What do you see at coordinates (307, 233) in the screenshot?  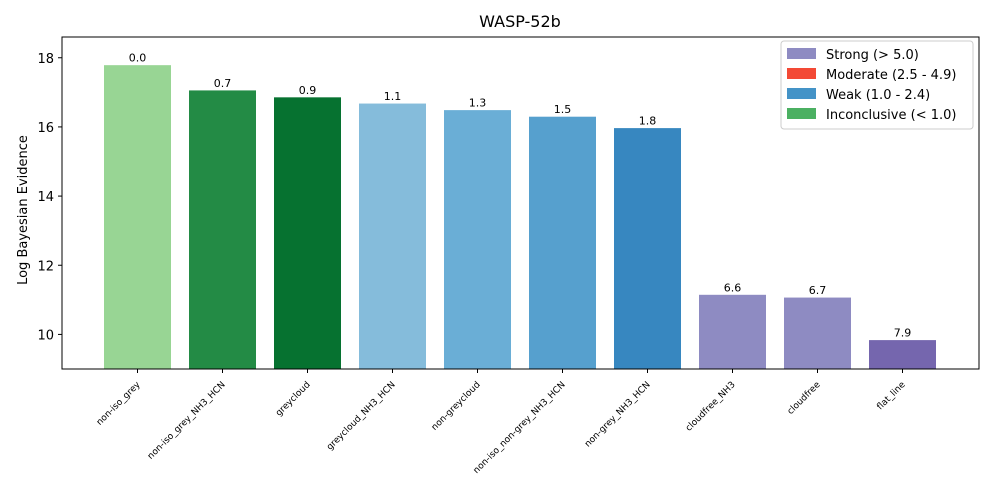 I see `bar-greycloud` at bounding box center [307, 233].